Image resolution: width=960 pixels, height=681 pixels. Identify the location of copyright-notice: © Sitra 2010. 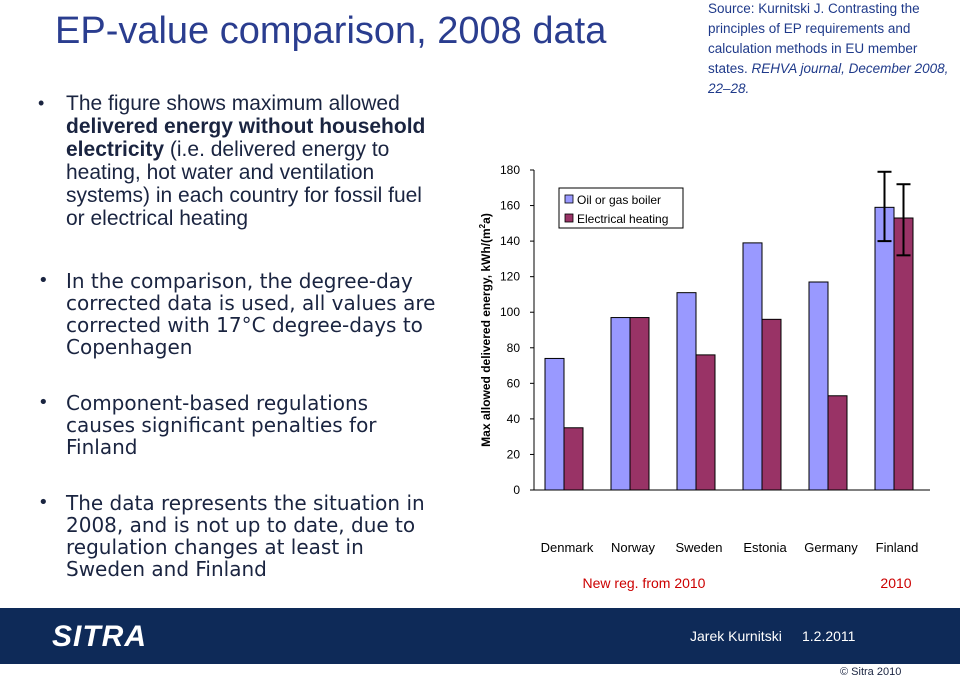
(871, 672).